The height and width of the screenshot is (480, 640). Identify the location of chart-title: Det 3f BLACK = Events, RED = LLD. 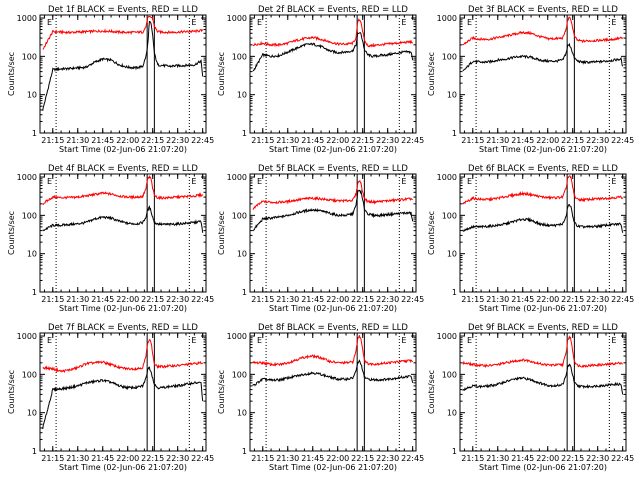
(543, 10).